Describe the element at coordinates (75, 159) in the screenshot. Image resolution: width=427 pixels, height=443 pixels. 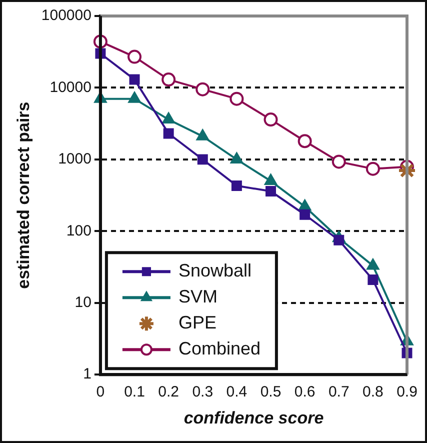
I see `y-tick-label: 1000` at that location.